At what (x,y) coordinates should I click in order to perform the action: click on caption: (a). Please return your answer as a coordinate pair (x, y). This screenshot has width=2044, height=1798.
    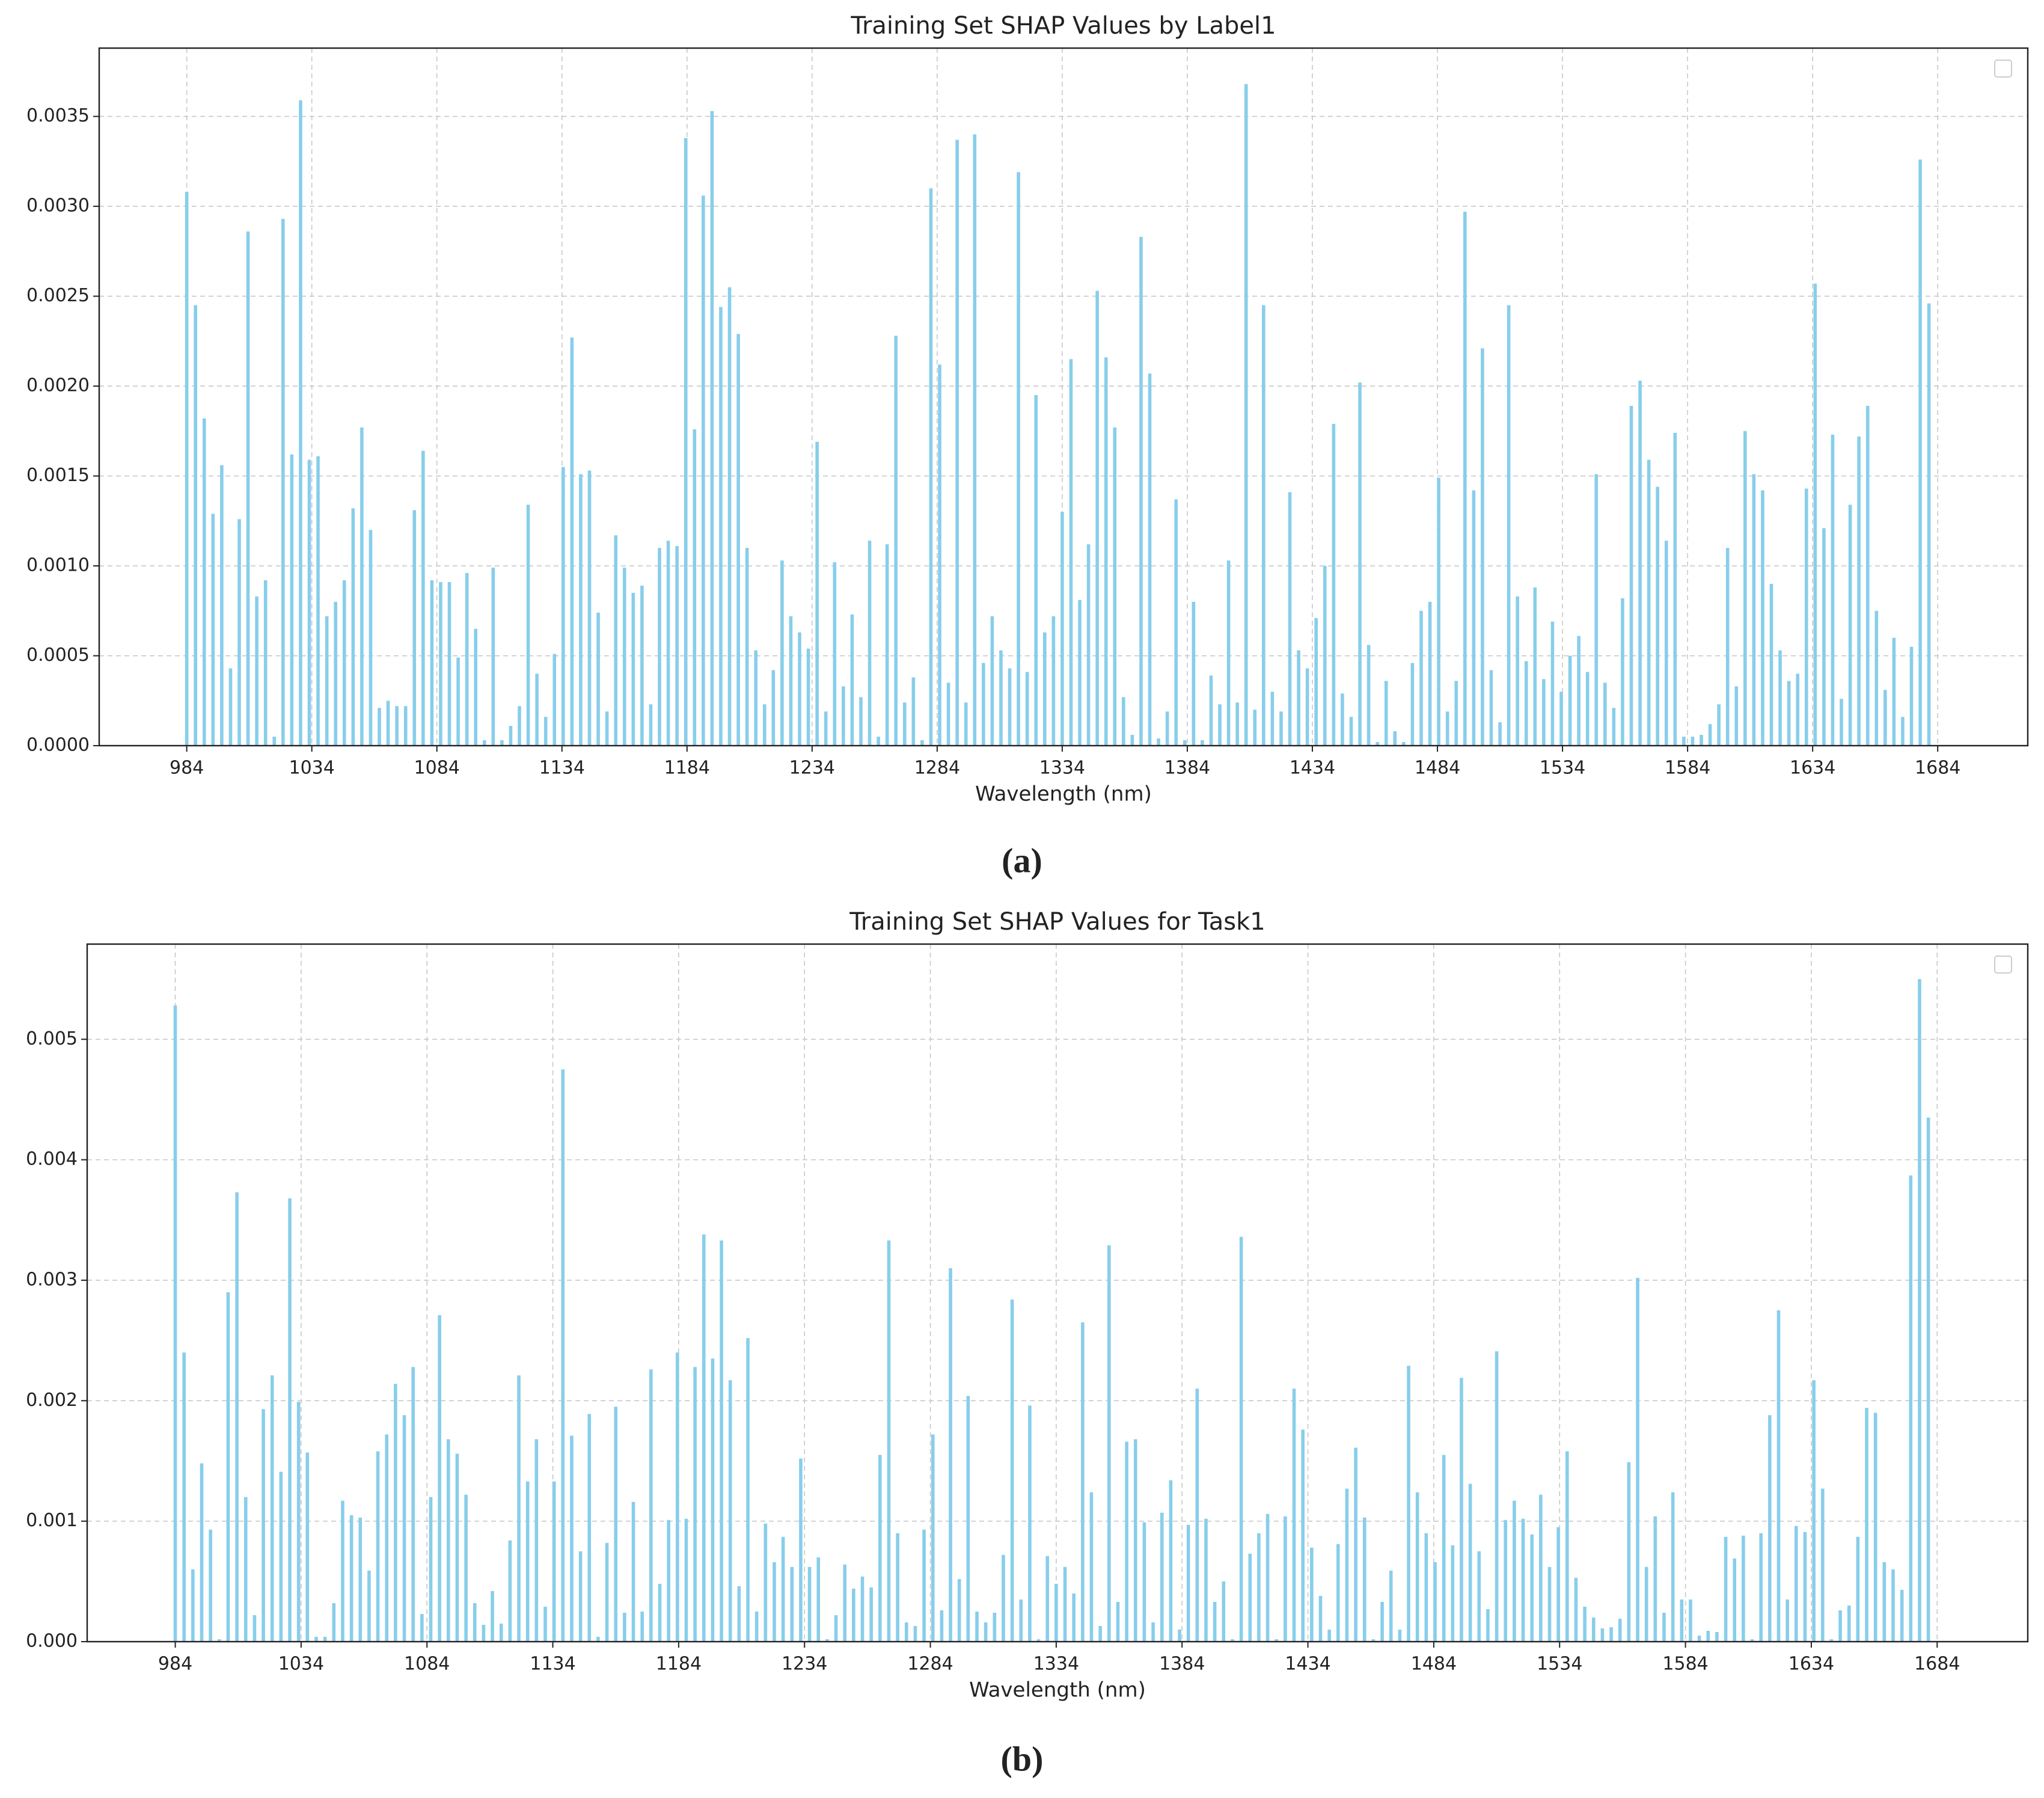
    Looking at the image, I should click on (1022, 860).